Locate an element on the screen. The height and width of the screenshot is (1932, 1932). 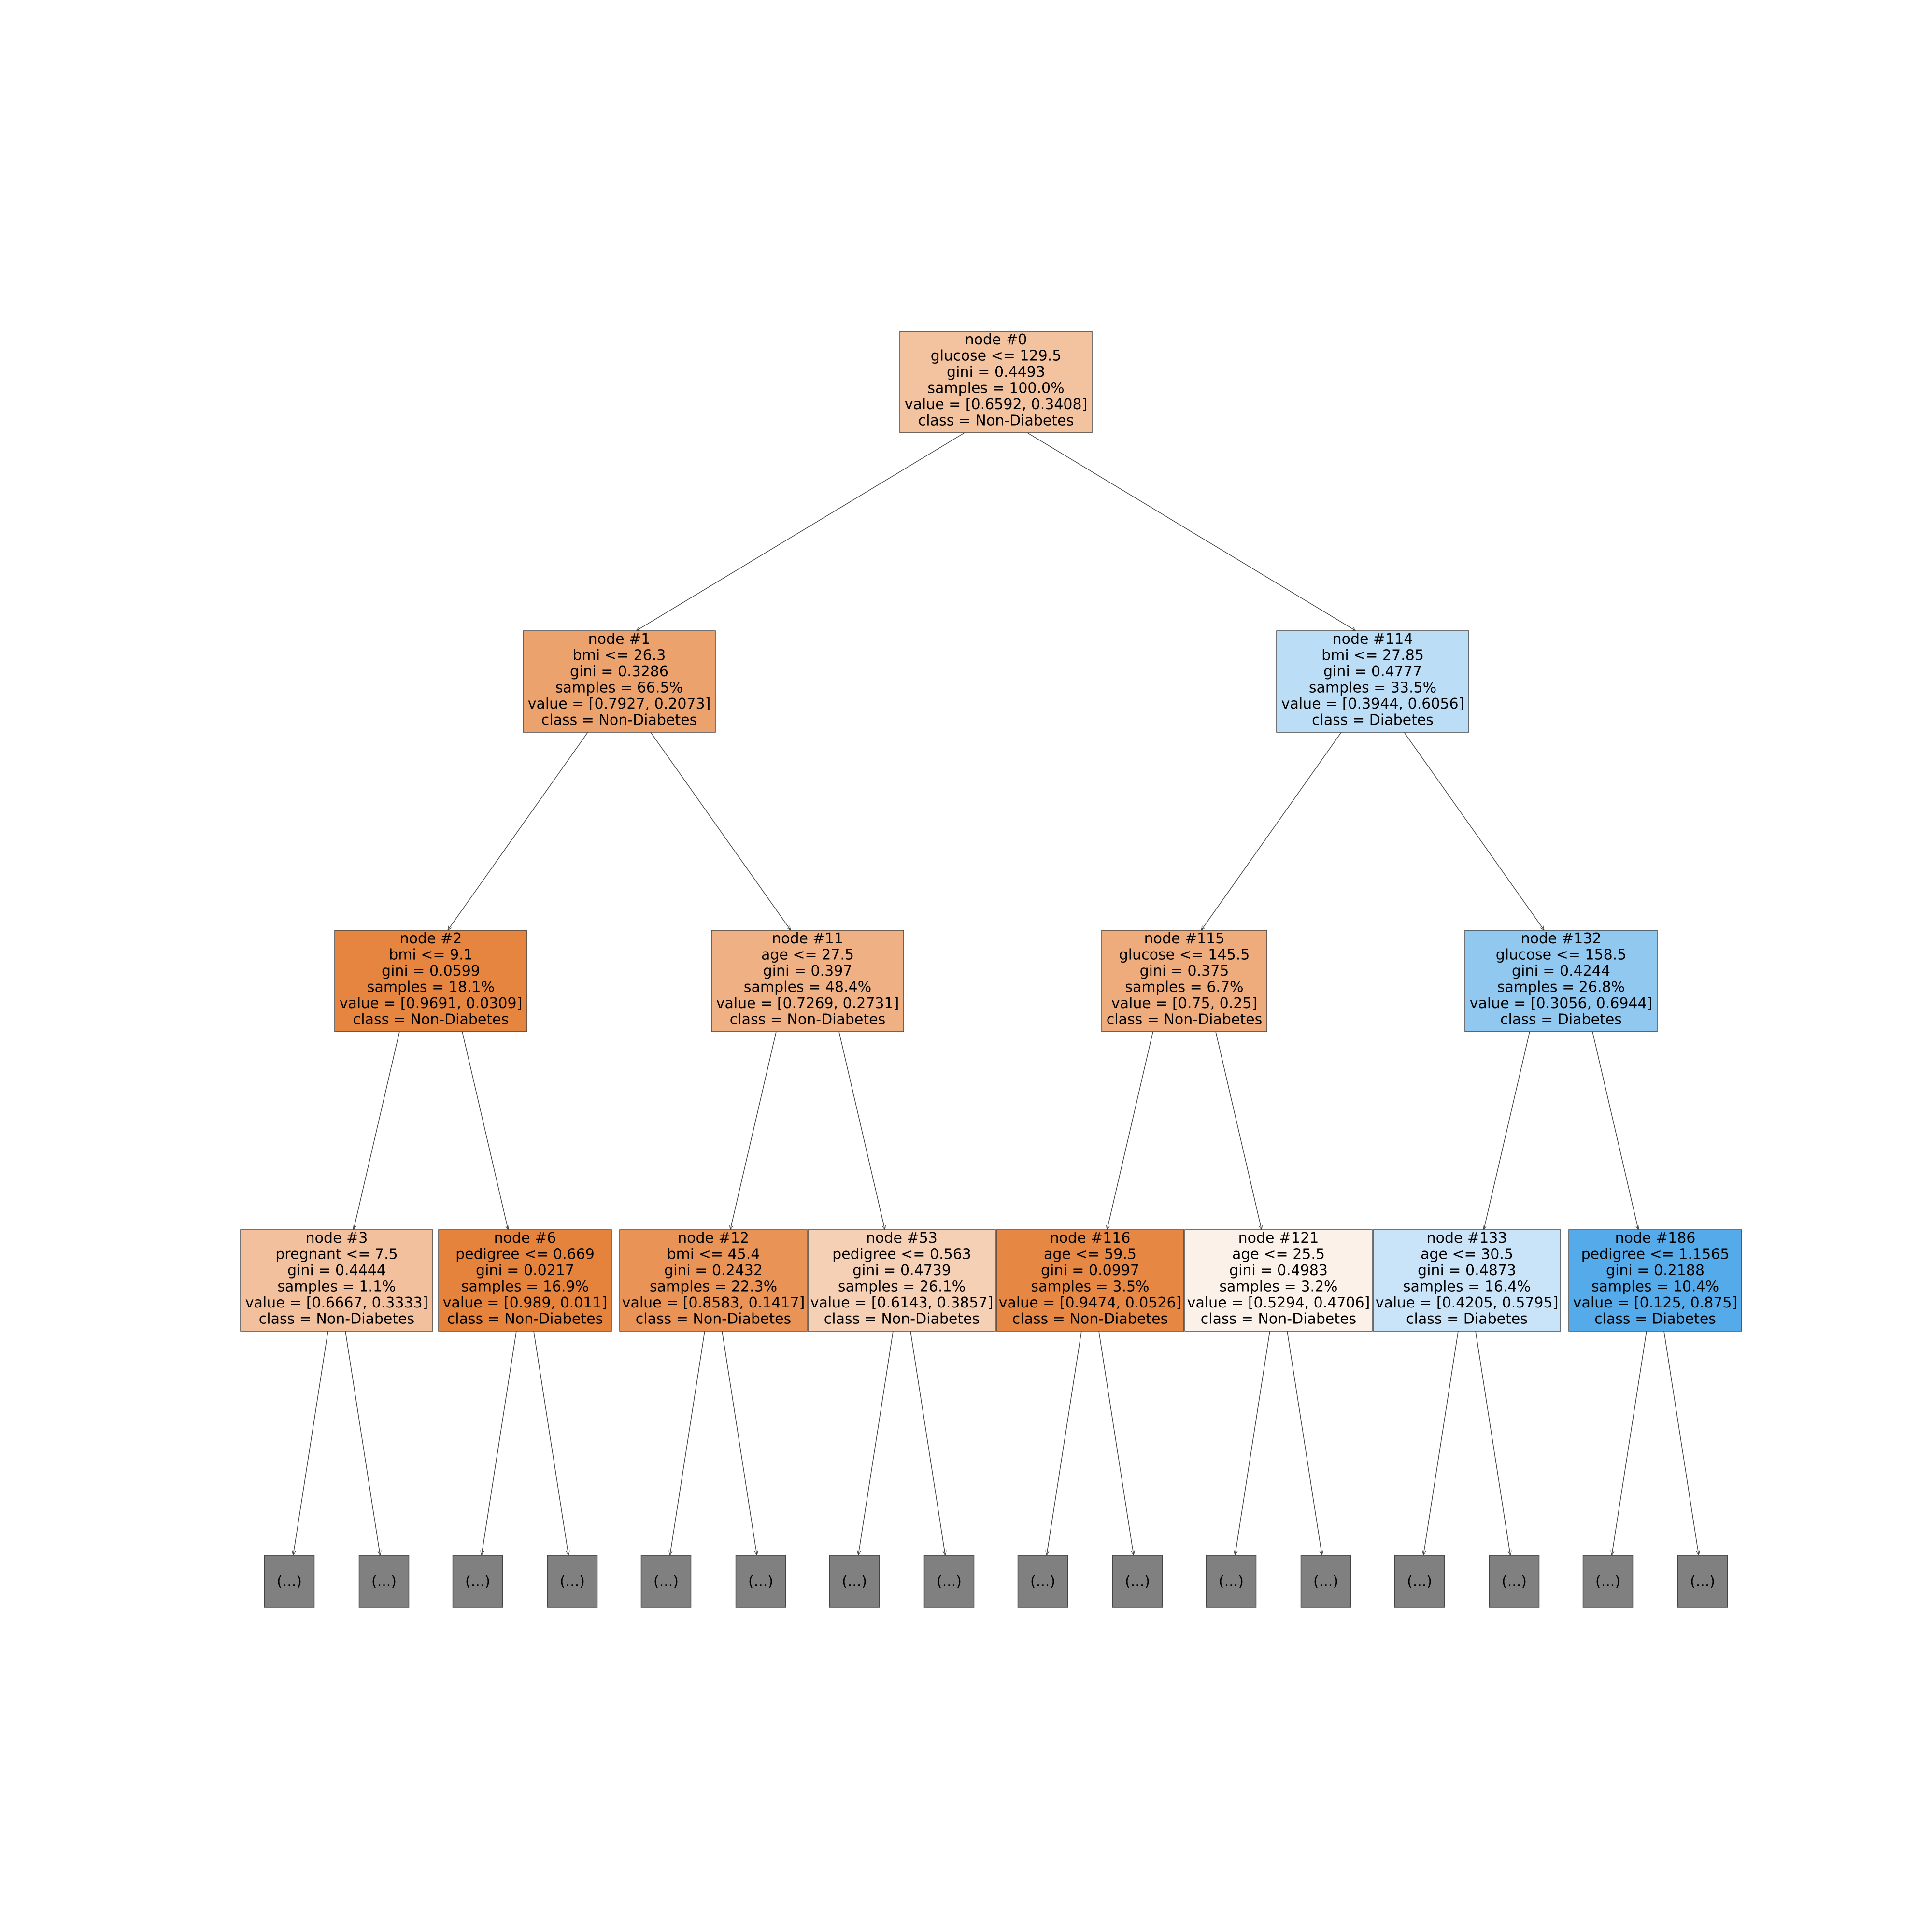
samples-value: samples = 26.1% is located at coordinates (902, 1287).